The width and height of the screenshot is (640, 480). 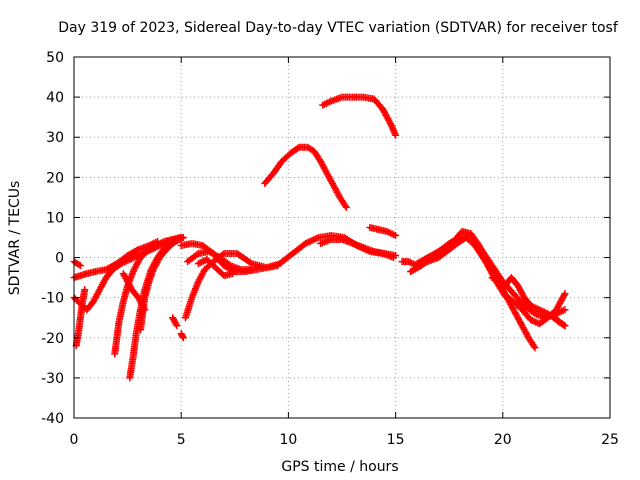 I want to click on y-tick-label: 40, so click(x=55, y=98).